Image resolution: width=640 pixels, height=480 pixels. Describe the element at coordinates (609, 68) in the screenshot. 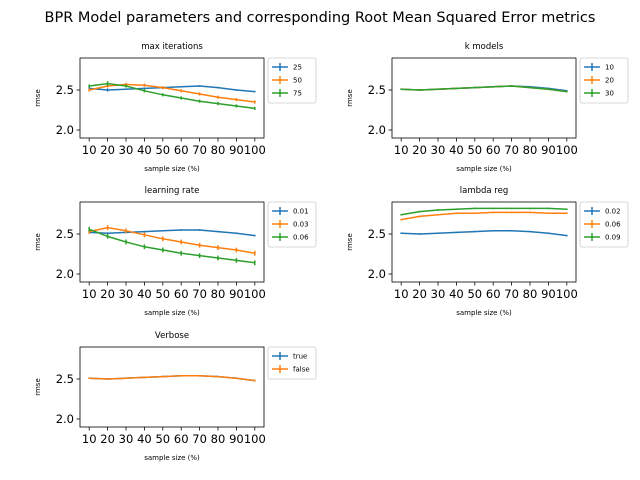

I see `legend-label: 10` at that location.